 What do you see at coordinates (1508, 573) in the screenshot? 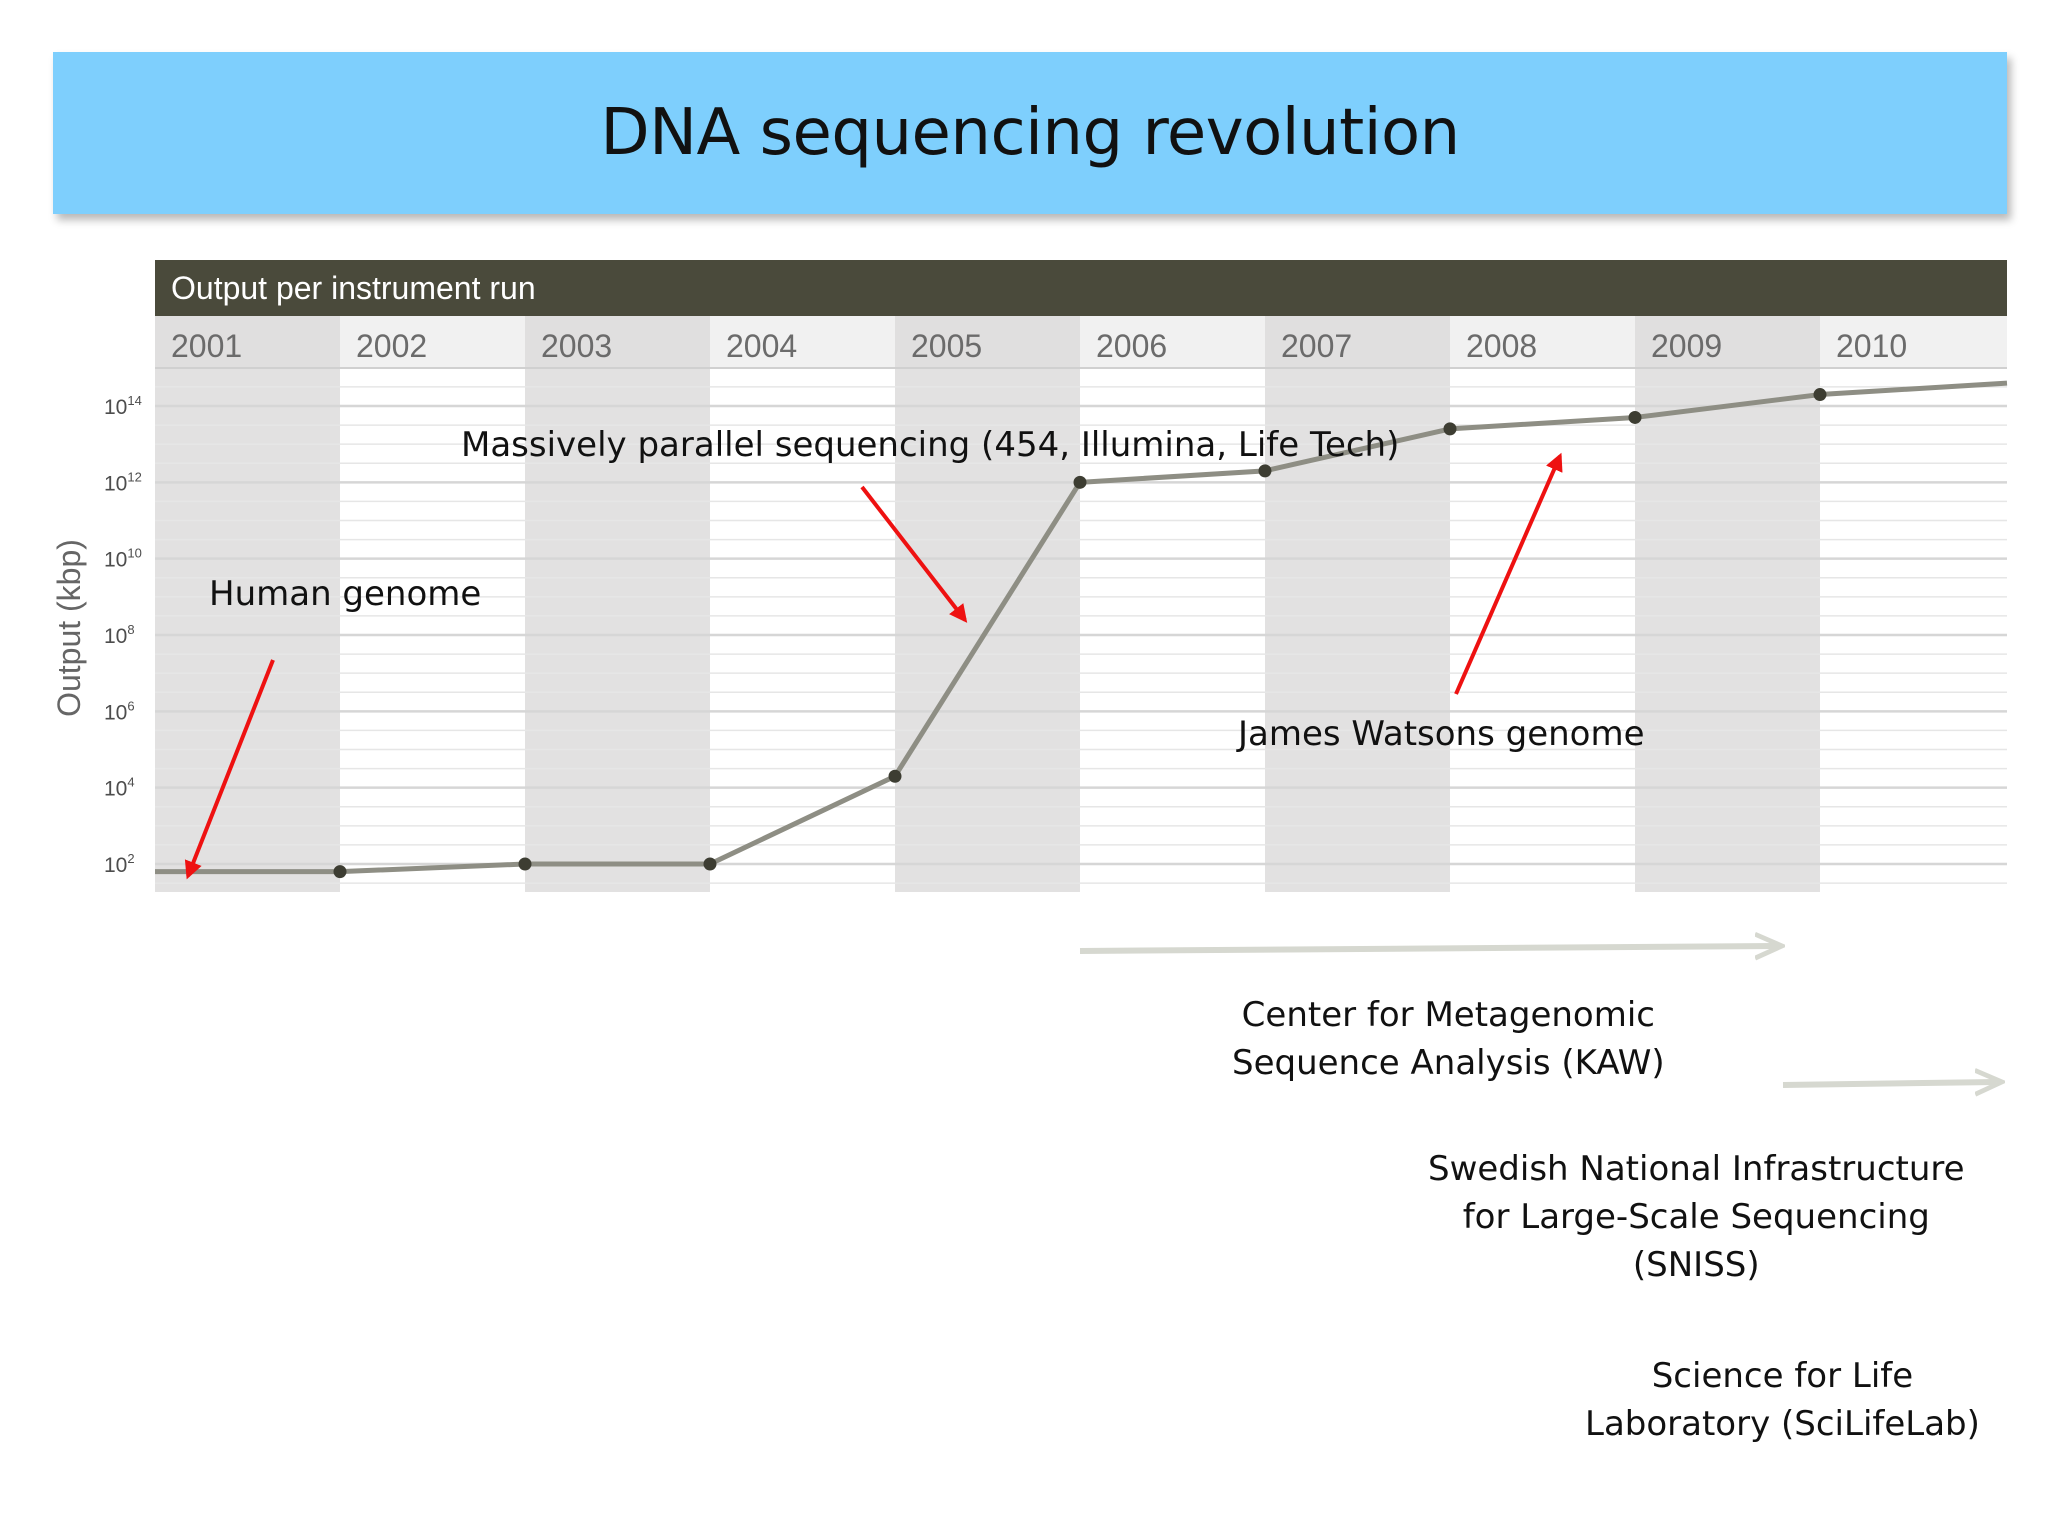
I see `watson-arrow` at bounding box center [1508, 573].